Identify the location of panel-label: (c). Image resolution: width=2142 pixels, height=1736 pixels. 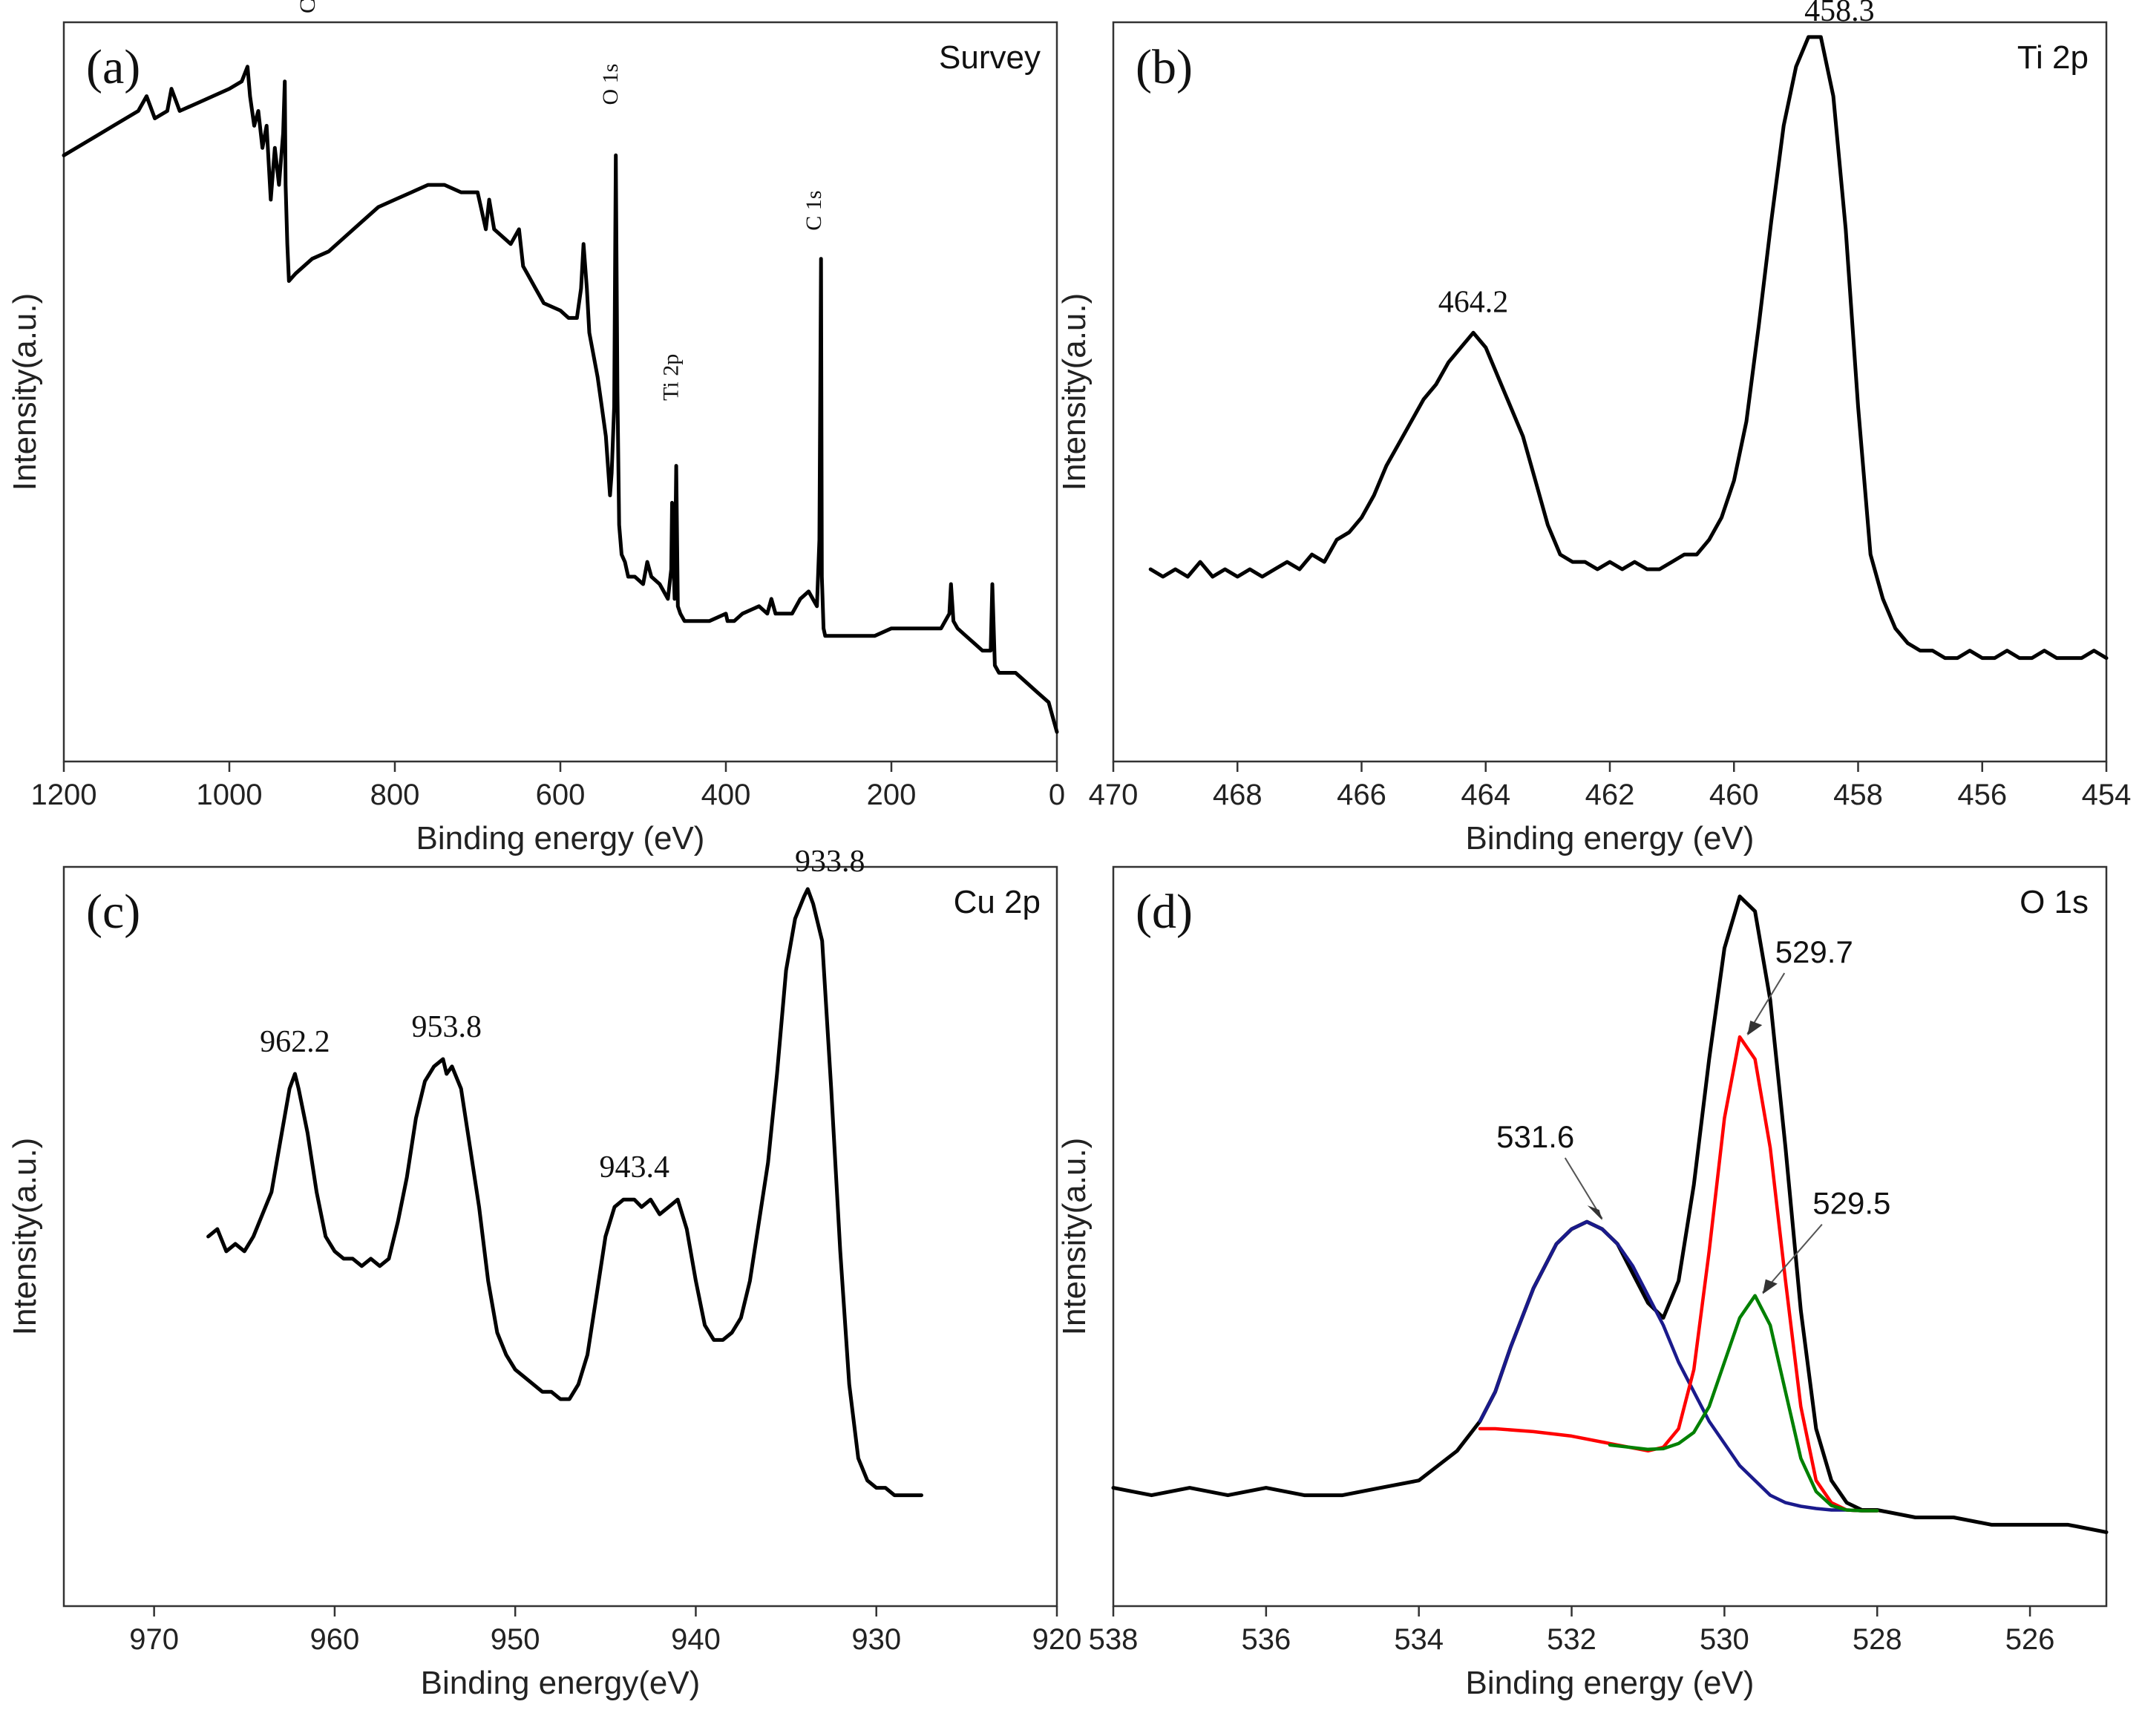
(113, 912).